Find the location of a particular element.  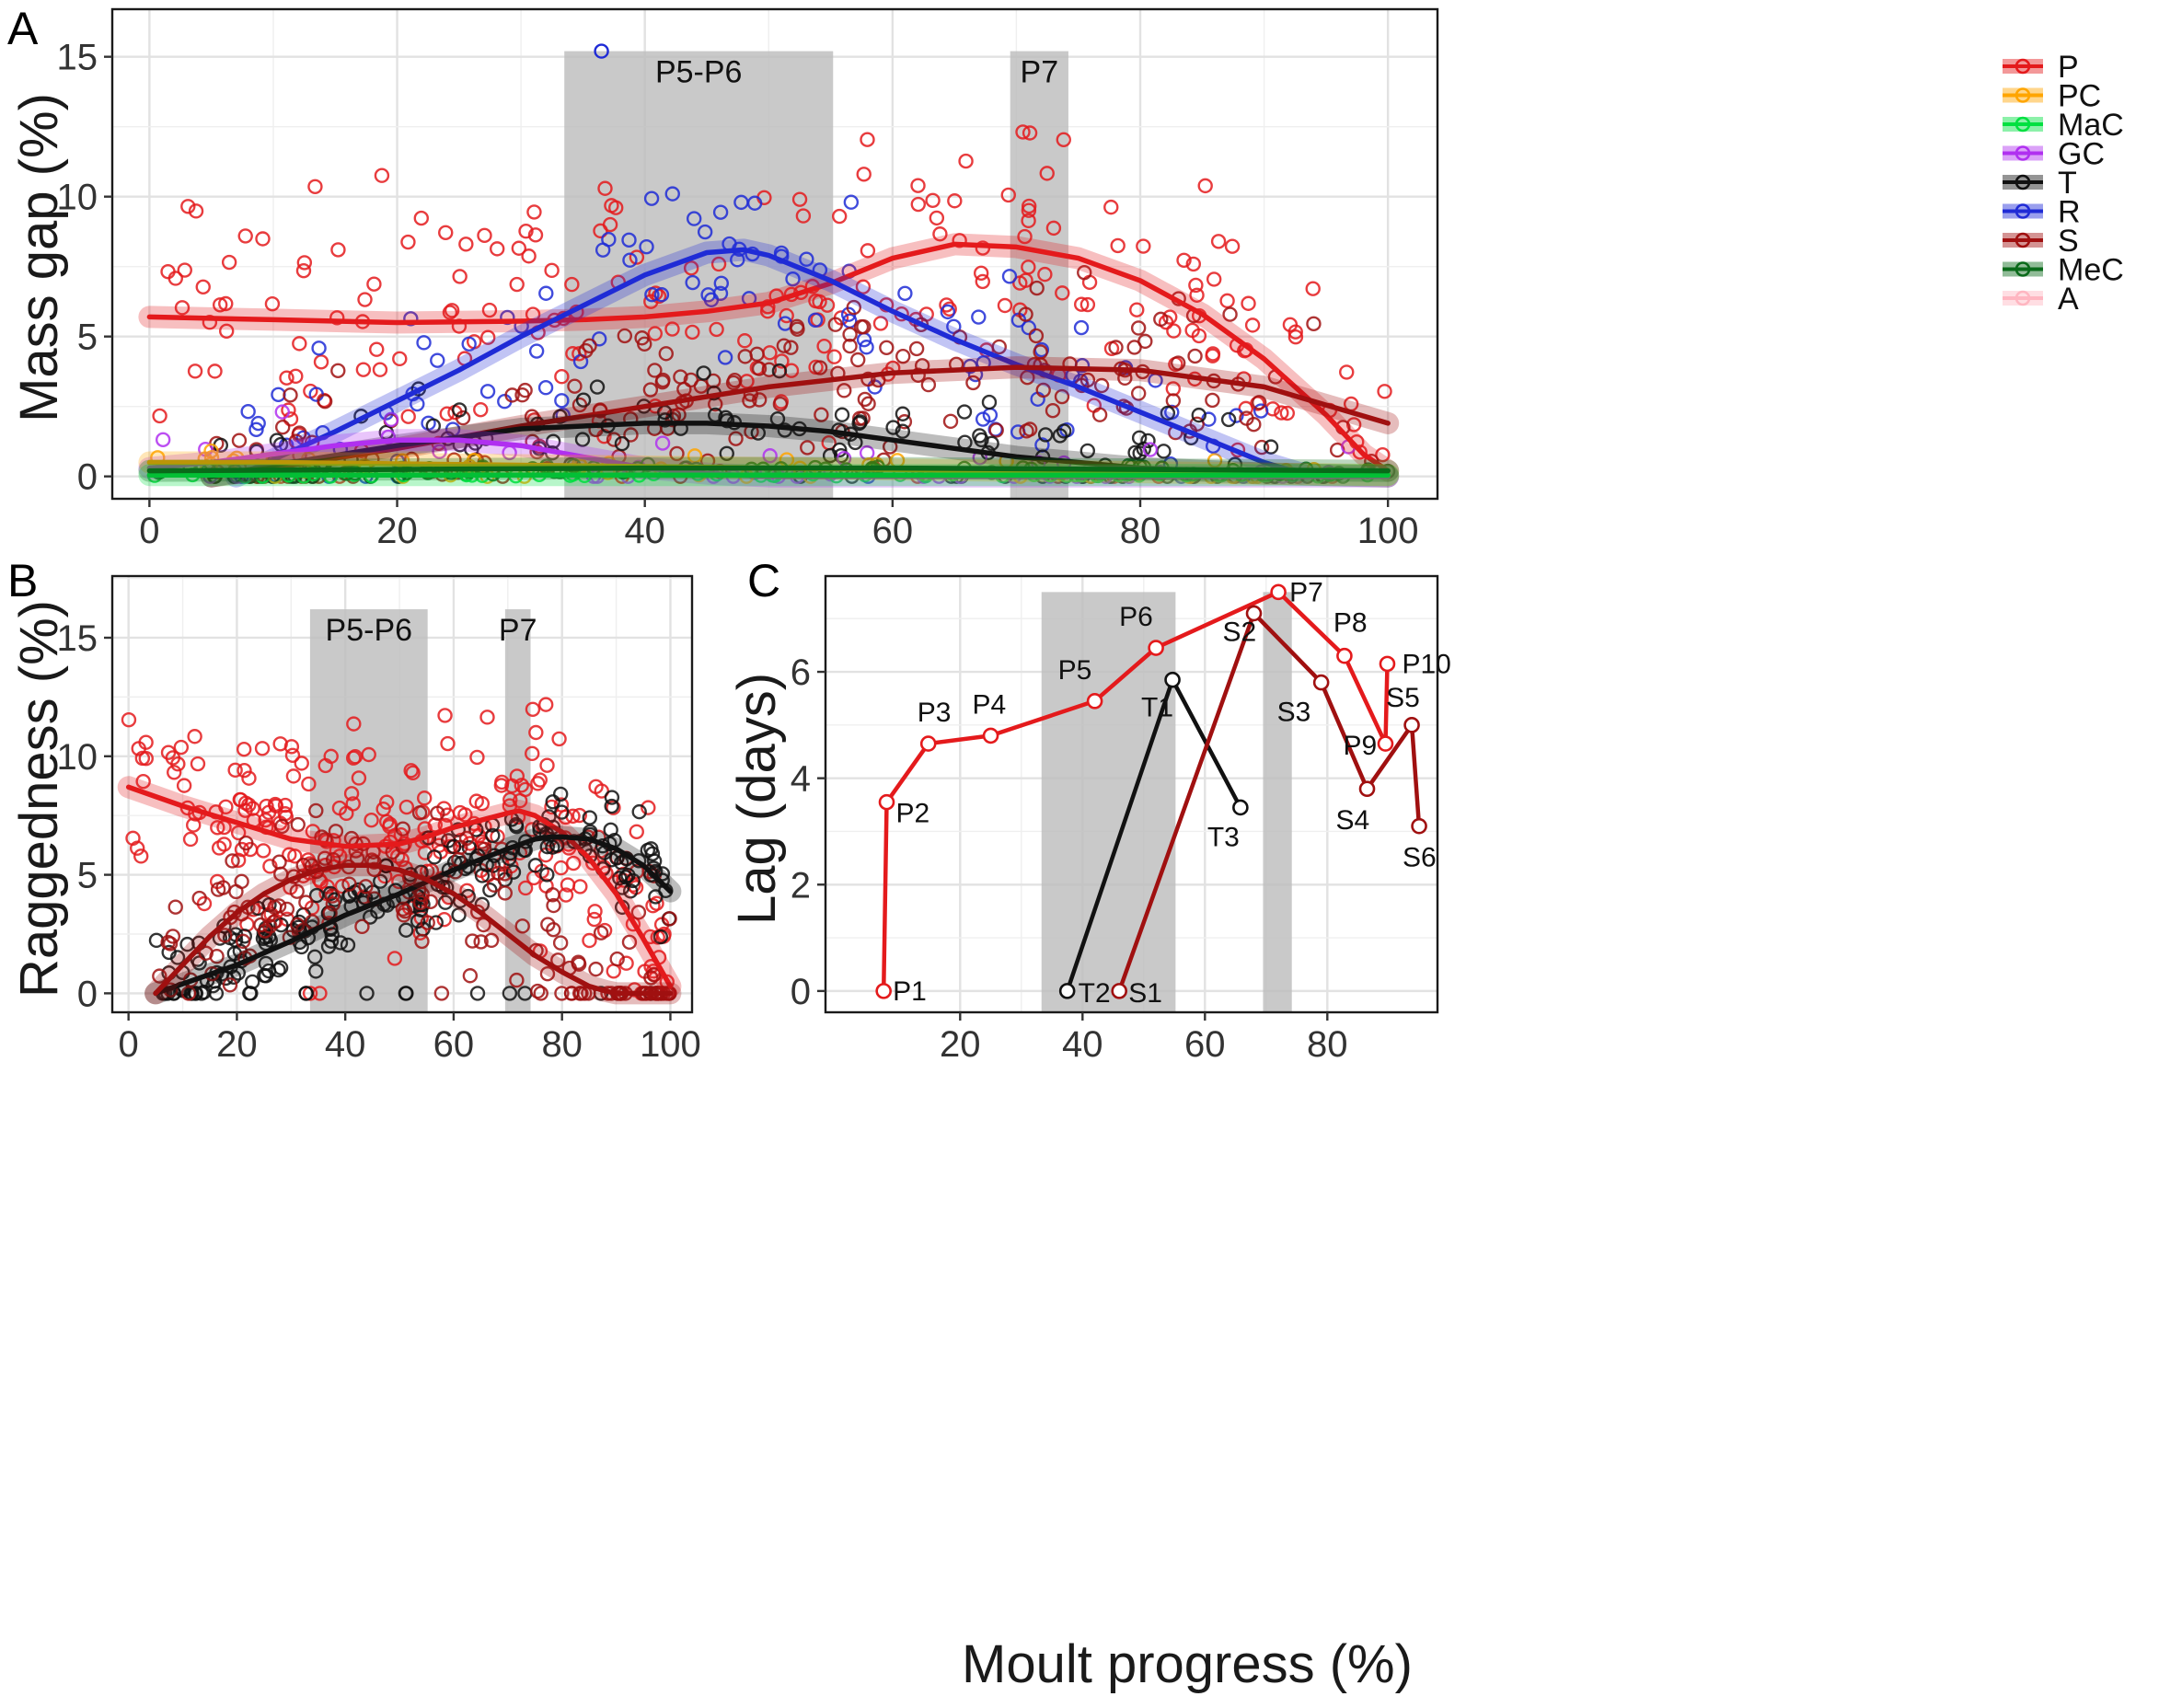

panel-letter-A: A is located at coordinates (23, 29).